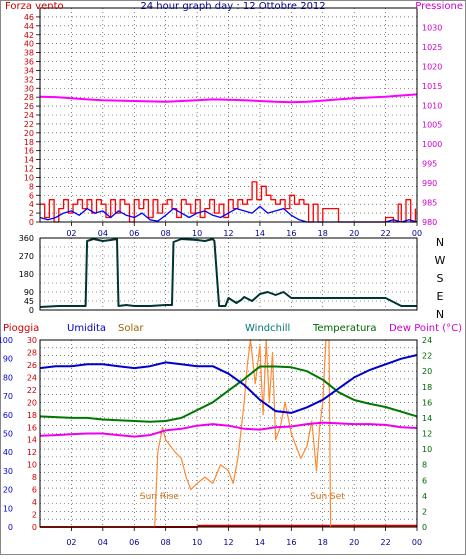 The height and width of the screenshot is (559, 466). What do you see at coordinates (21, 328) in the screenshot?
I see `rain-header: Pioggia` at bounding box center [21, 328].